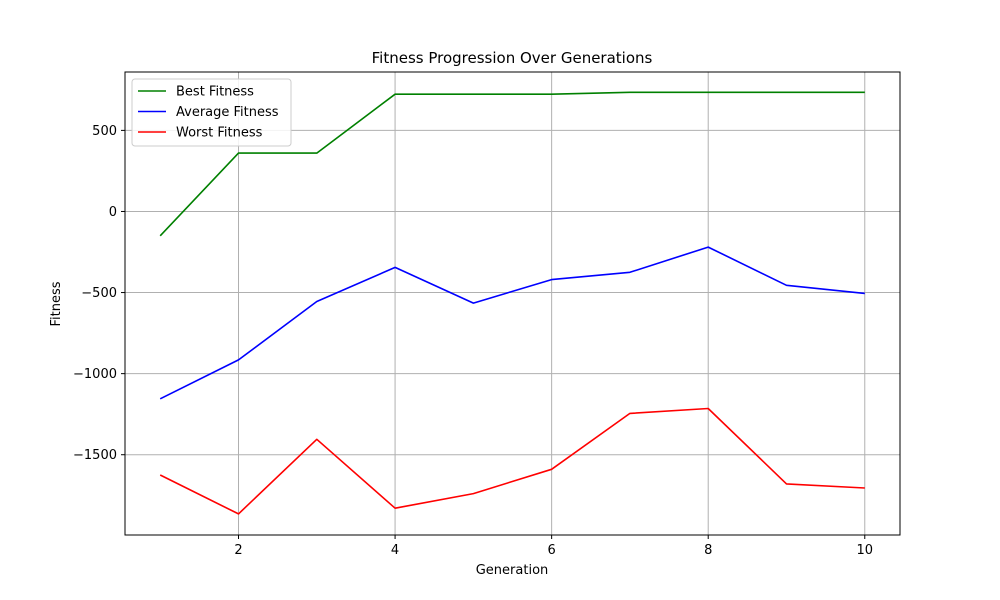 The width and height of the screenshot is (1000, 600). I want to click on y-axis-label: Fitness, so click(56, 303).